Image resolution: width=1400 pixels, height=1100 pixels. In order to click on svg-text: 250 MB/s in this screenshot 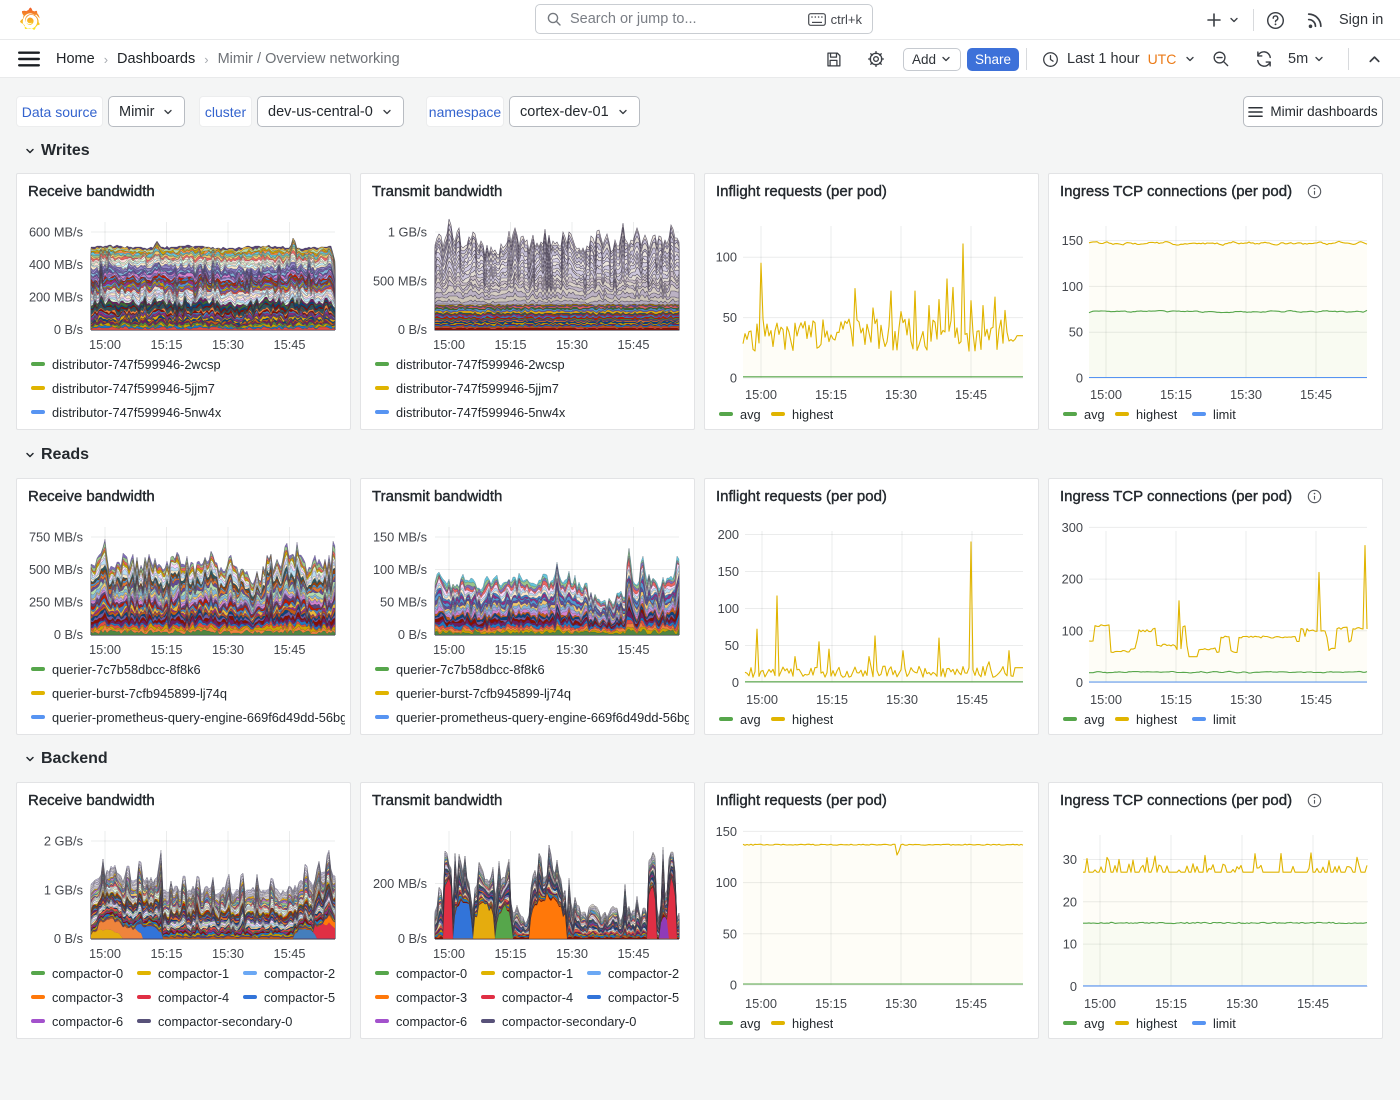, I will do `click(56, 602)`.